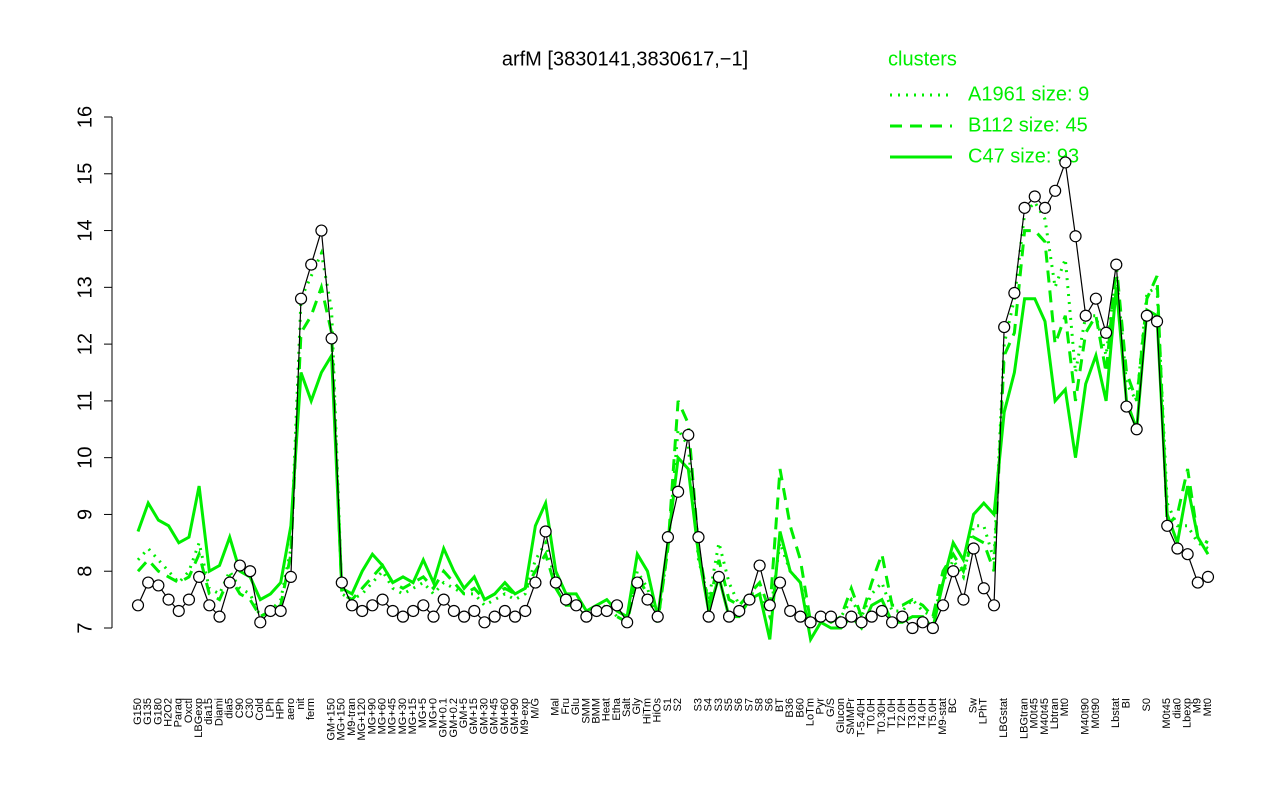  What do you see at coordinates (709, 704) in the screenshot?
I see `x-tick-label: S4` at bounding box center [709, 704].